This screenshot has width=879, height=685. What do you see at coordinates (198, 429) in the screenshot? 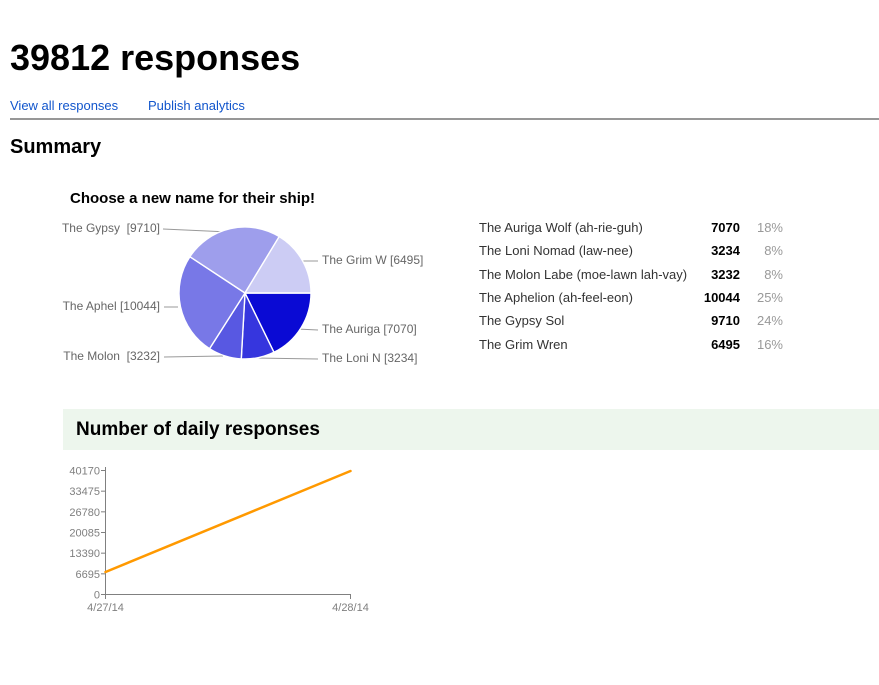
I see `daily-responses-heading: Number of daily responses` at bounding box center [198, 429].